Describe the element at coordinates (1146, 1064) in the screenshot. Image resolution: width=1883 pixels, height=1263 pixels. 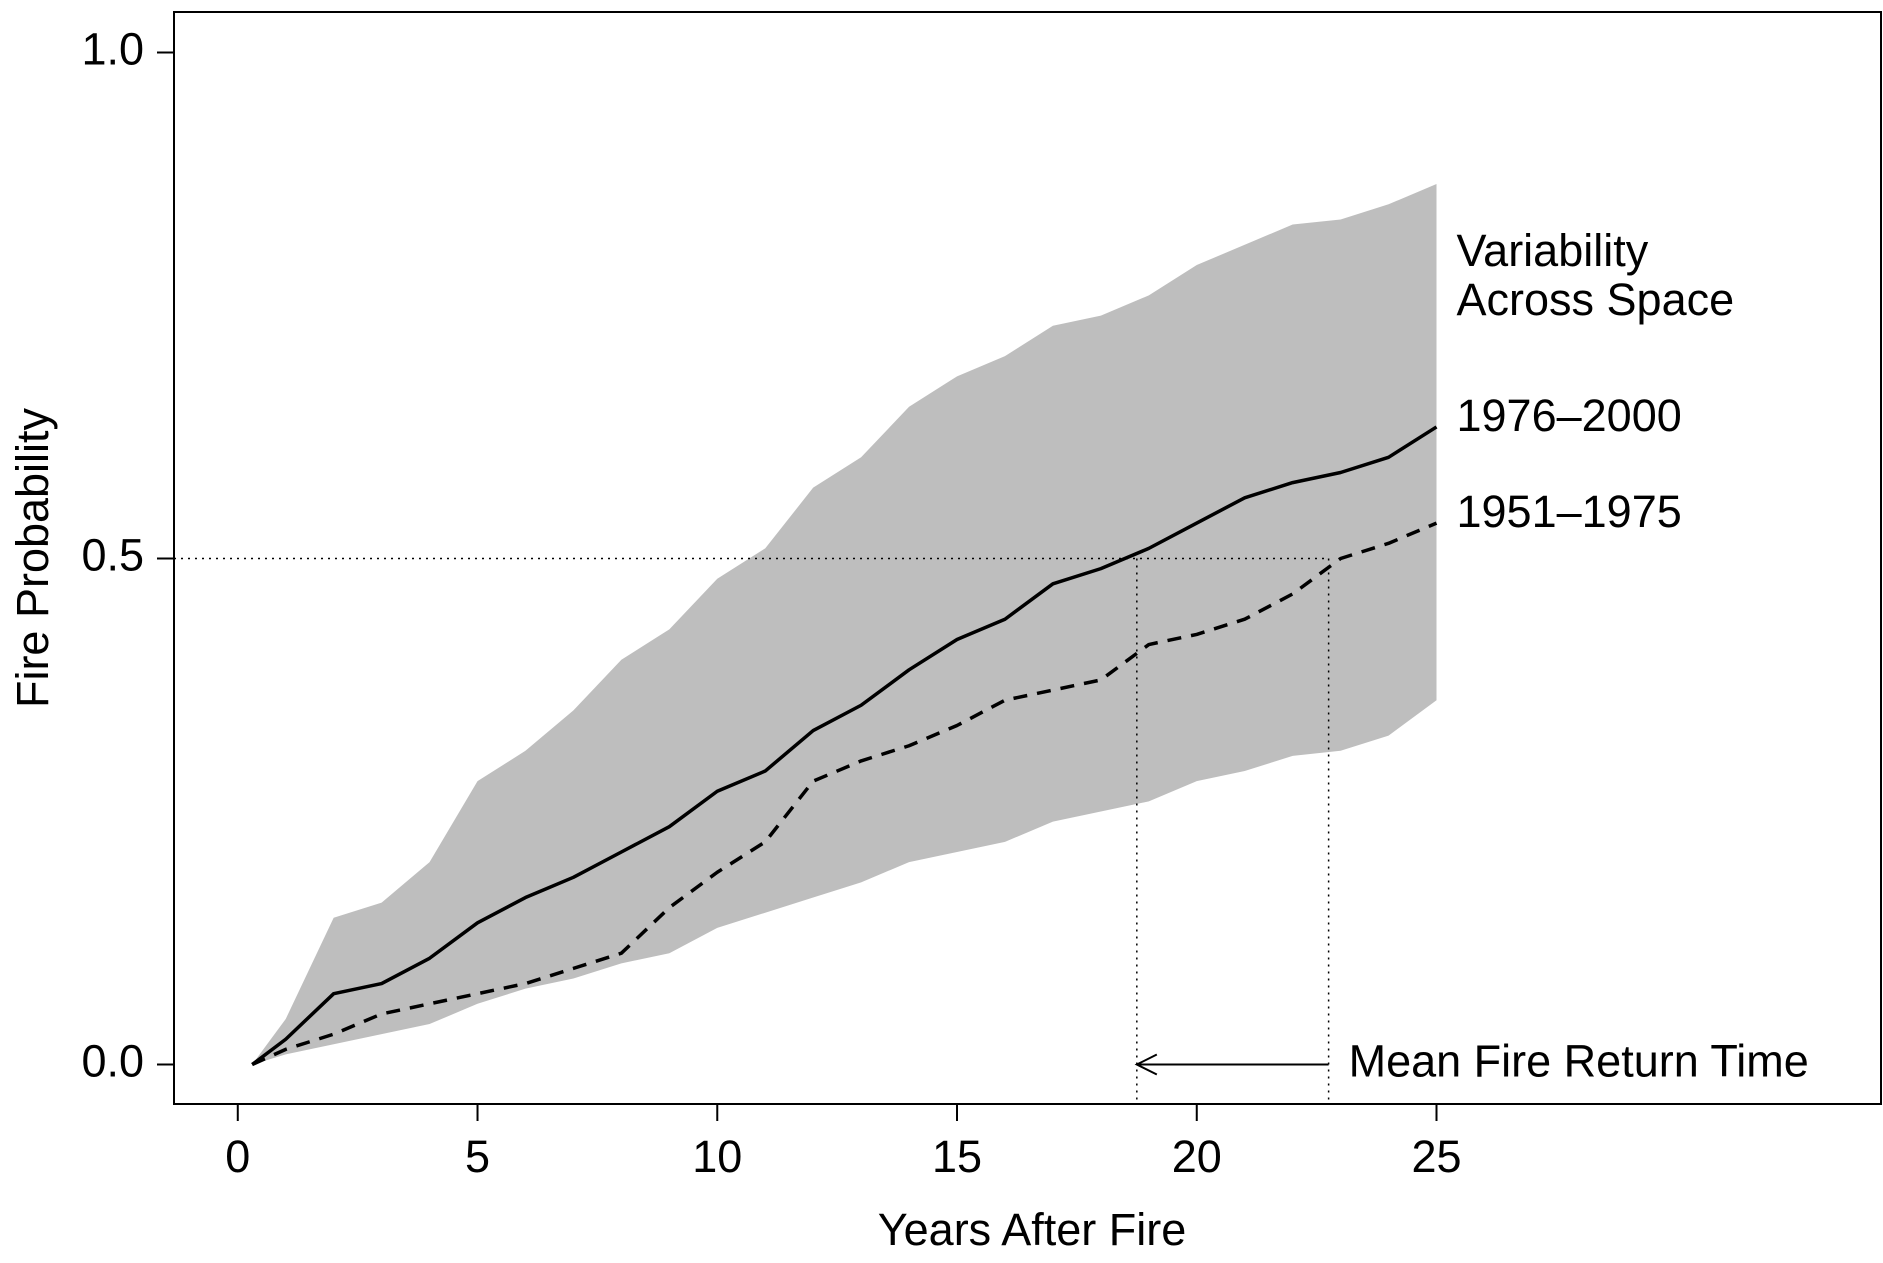
I see `arrow-head` at that location.